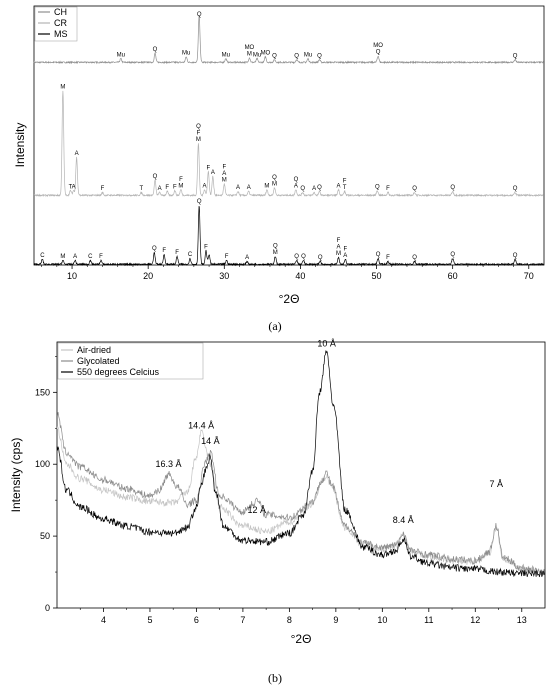  I want to click on caption-a: (a), so click(274, 326).